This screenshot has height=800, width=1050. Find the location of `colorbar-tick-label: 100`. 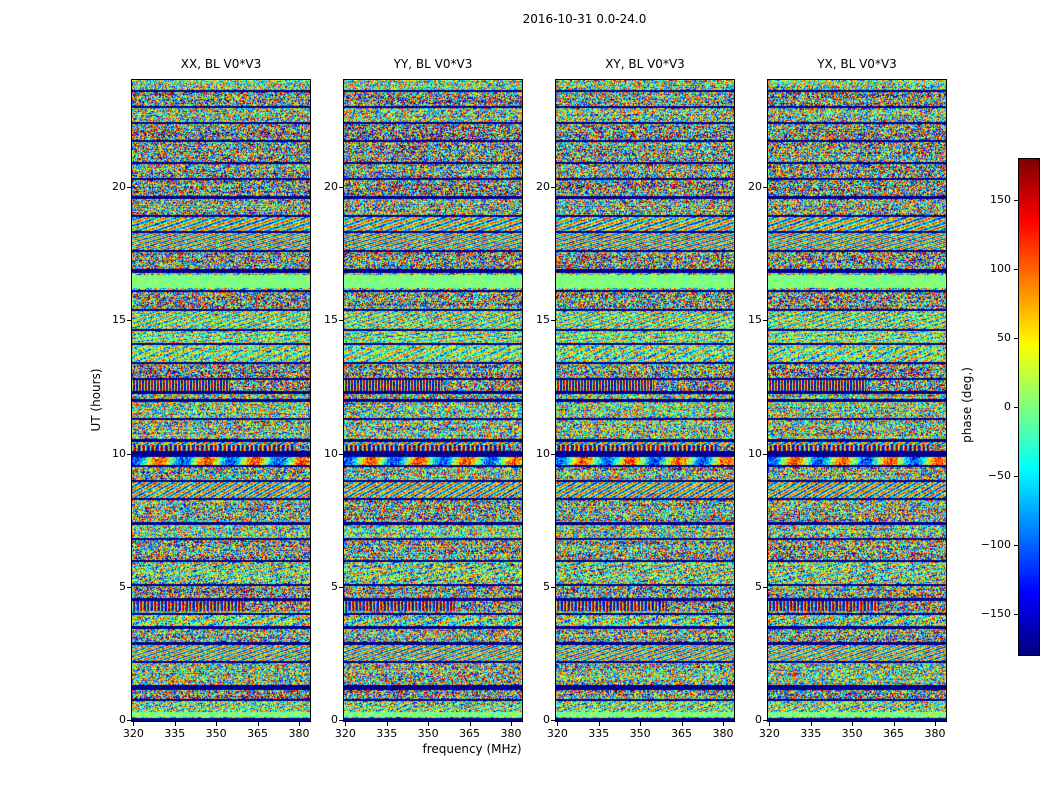

colorbar-tick-label: 100 is located at coordinates (1000, 269).